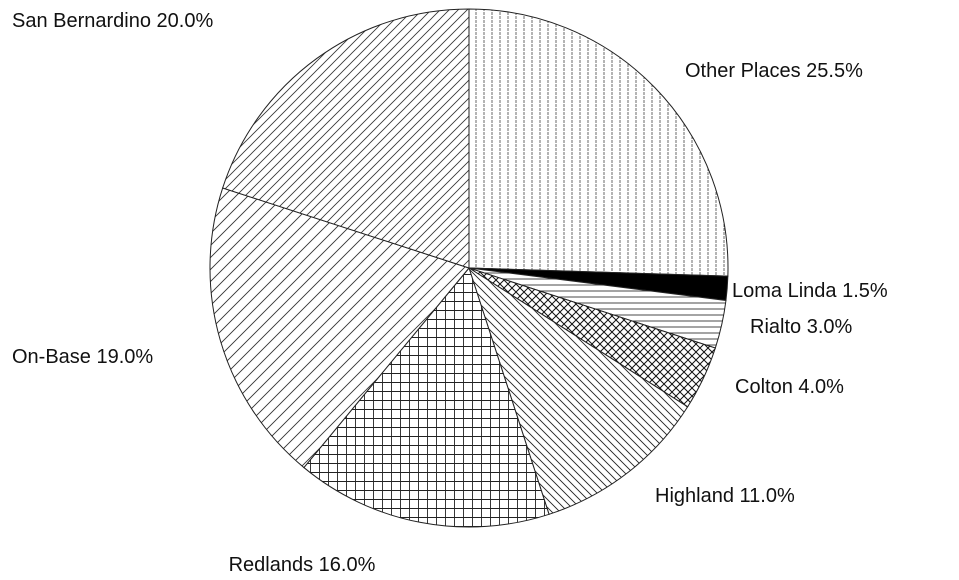 The height and width of the screenshot is (580, 959). I want to click on slice-name: Loma Linda, so click(784, 291).